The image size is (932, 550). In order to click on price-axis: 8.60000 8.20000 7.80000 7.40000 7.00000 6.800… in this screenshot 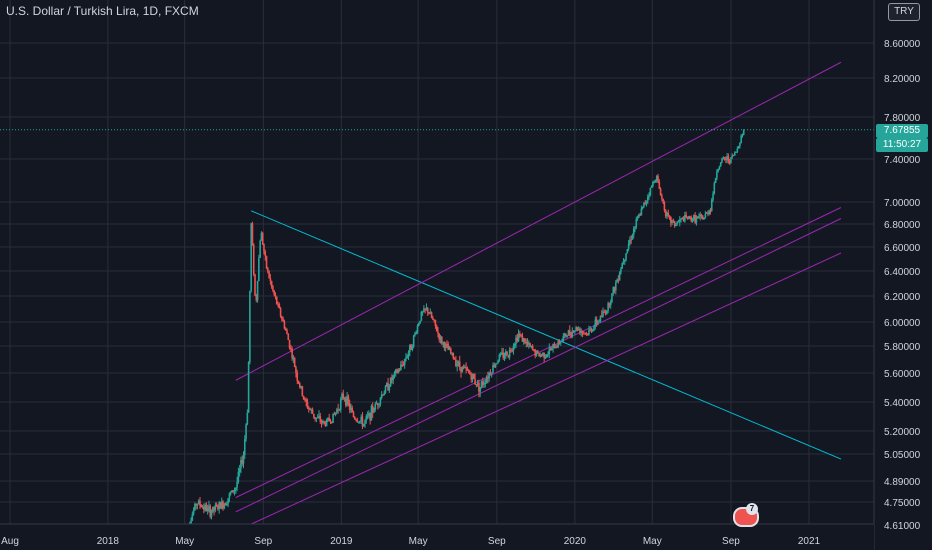, I will do `click(902, 275)`.